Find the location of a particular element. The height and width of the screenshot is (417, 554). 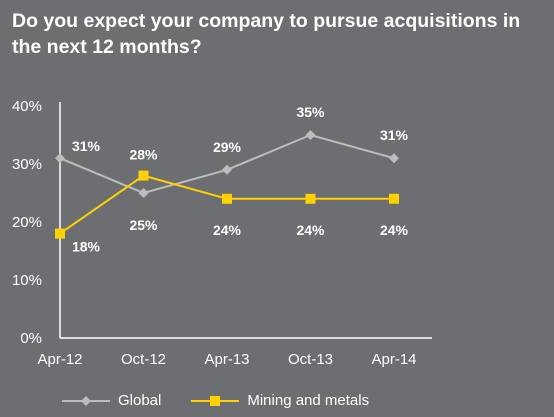

legend-swatch-mining is located at coordinates (215, 400).